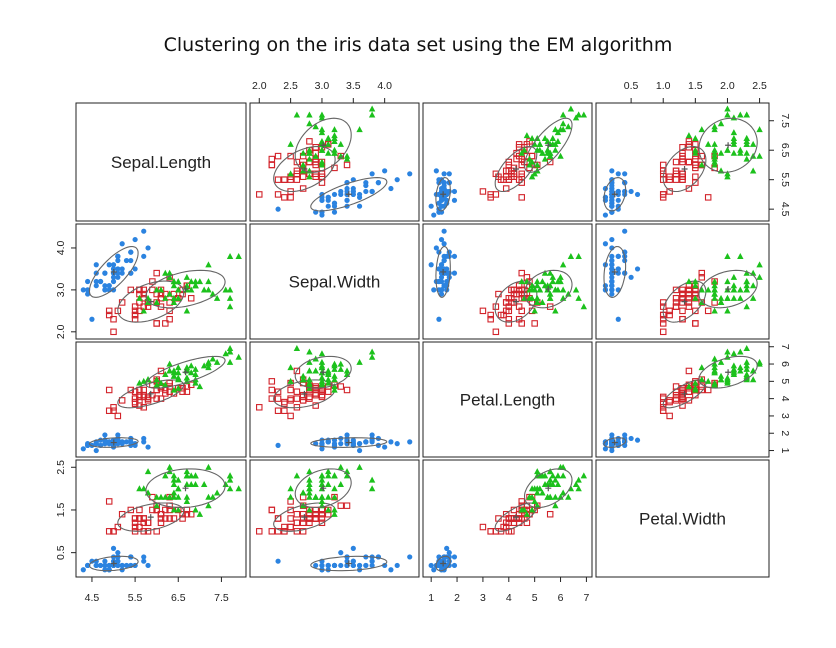 Image resolution: width=836 pixels, height=648 pixels. I want to click on tick-label: 4.5, so click(92, 598).